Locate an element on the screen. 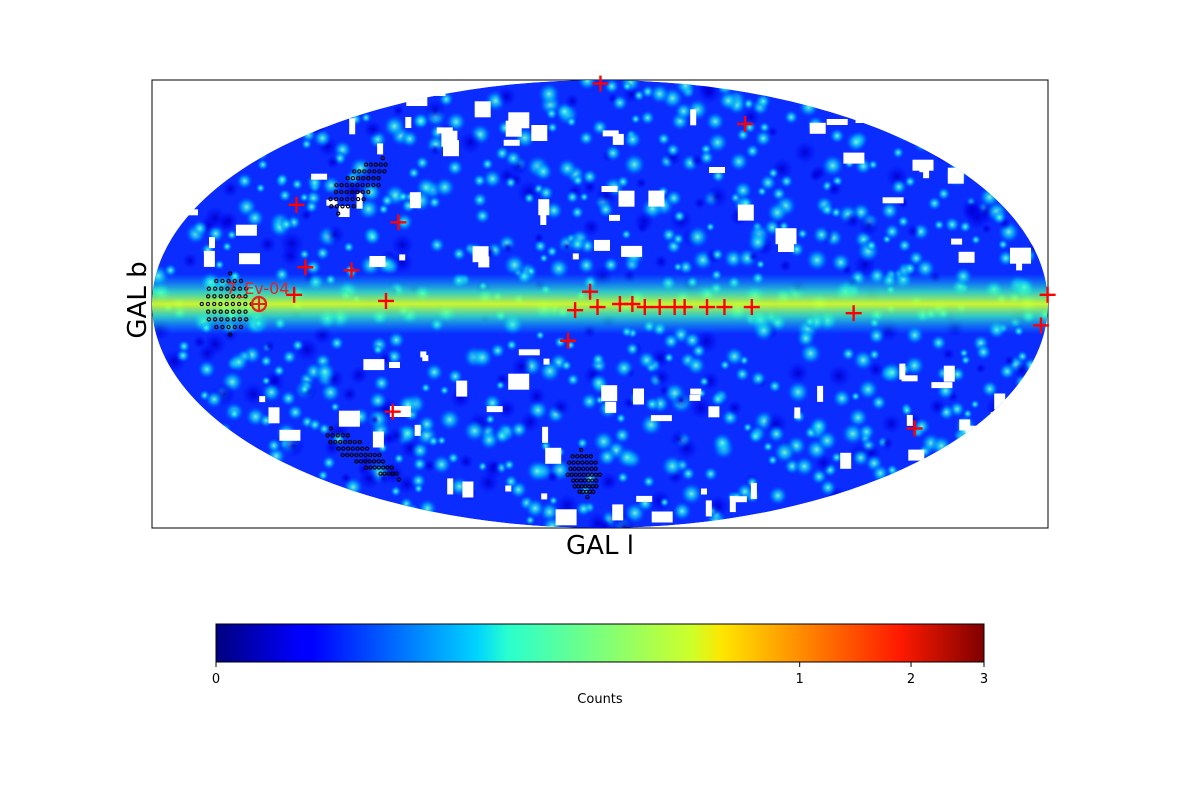 The height and width of the screenshot is (800, 1200). galactic-plane-band is located at coordinates (600, 304).